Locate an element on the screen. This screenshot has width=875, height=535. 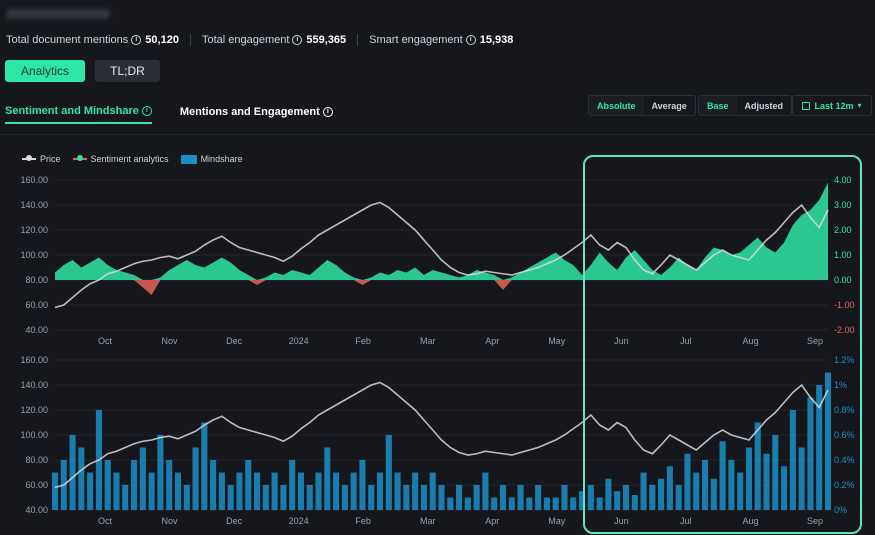
x-tick-label: Apr is located at coordinates (492, 521).